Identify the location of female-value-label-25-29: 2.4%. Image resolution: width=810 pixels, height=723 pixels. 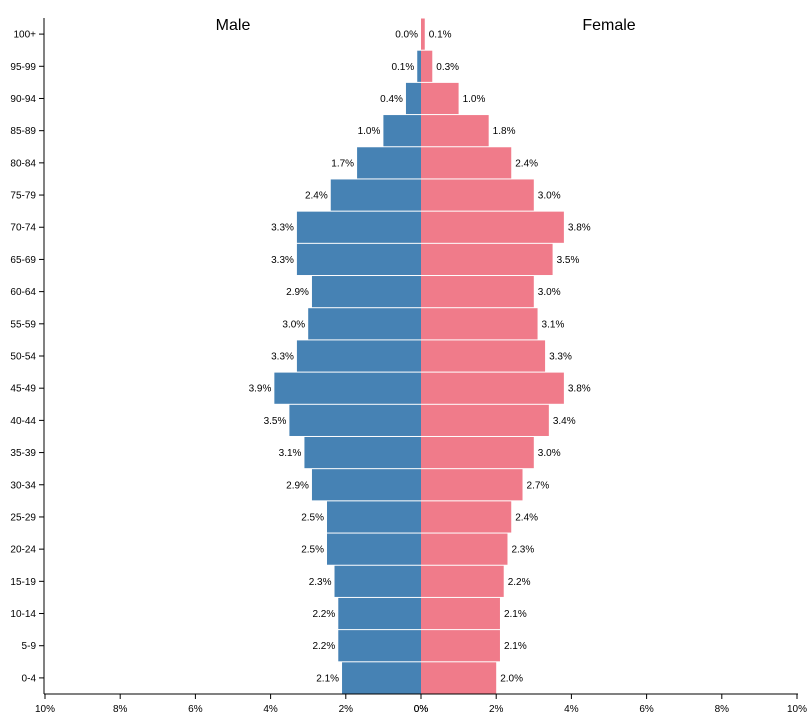
(526, 517).